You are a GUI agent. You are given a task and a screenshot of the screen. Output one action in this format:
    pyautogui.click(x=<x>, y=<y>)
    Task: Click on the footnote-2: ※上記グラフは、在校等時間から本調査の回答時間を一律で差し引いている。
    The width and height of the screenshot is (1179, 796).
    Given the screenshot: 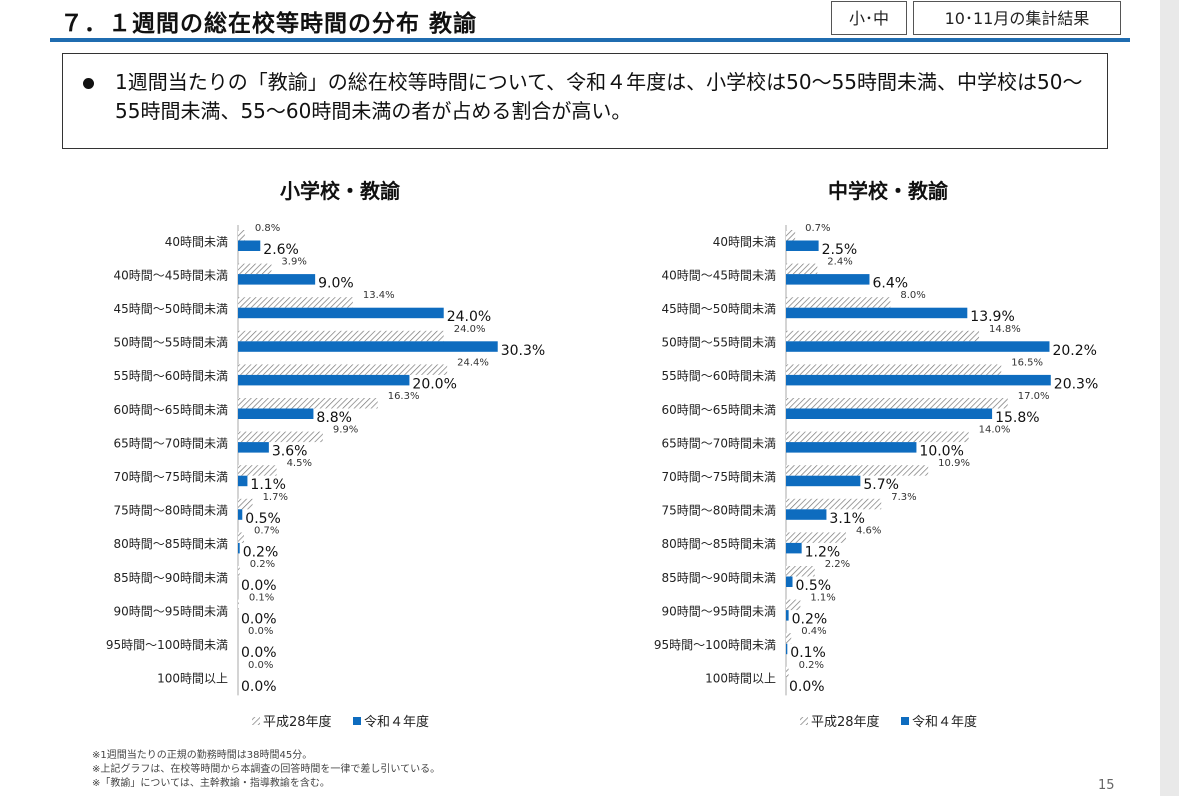 What is the action you would take?
    pyautogui.click(x=266, y=769)
    